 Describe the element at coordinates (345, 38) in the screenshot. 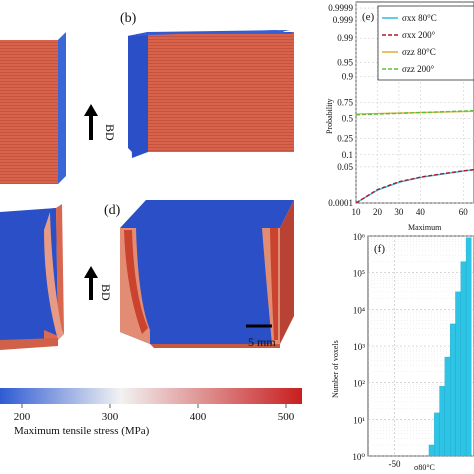

I see `chart-e-y-tick-label: 0.99` at that location.